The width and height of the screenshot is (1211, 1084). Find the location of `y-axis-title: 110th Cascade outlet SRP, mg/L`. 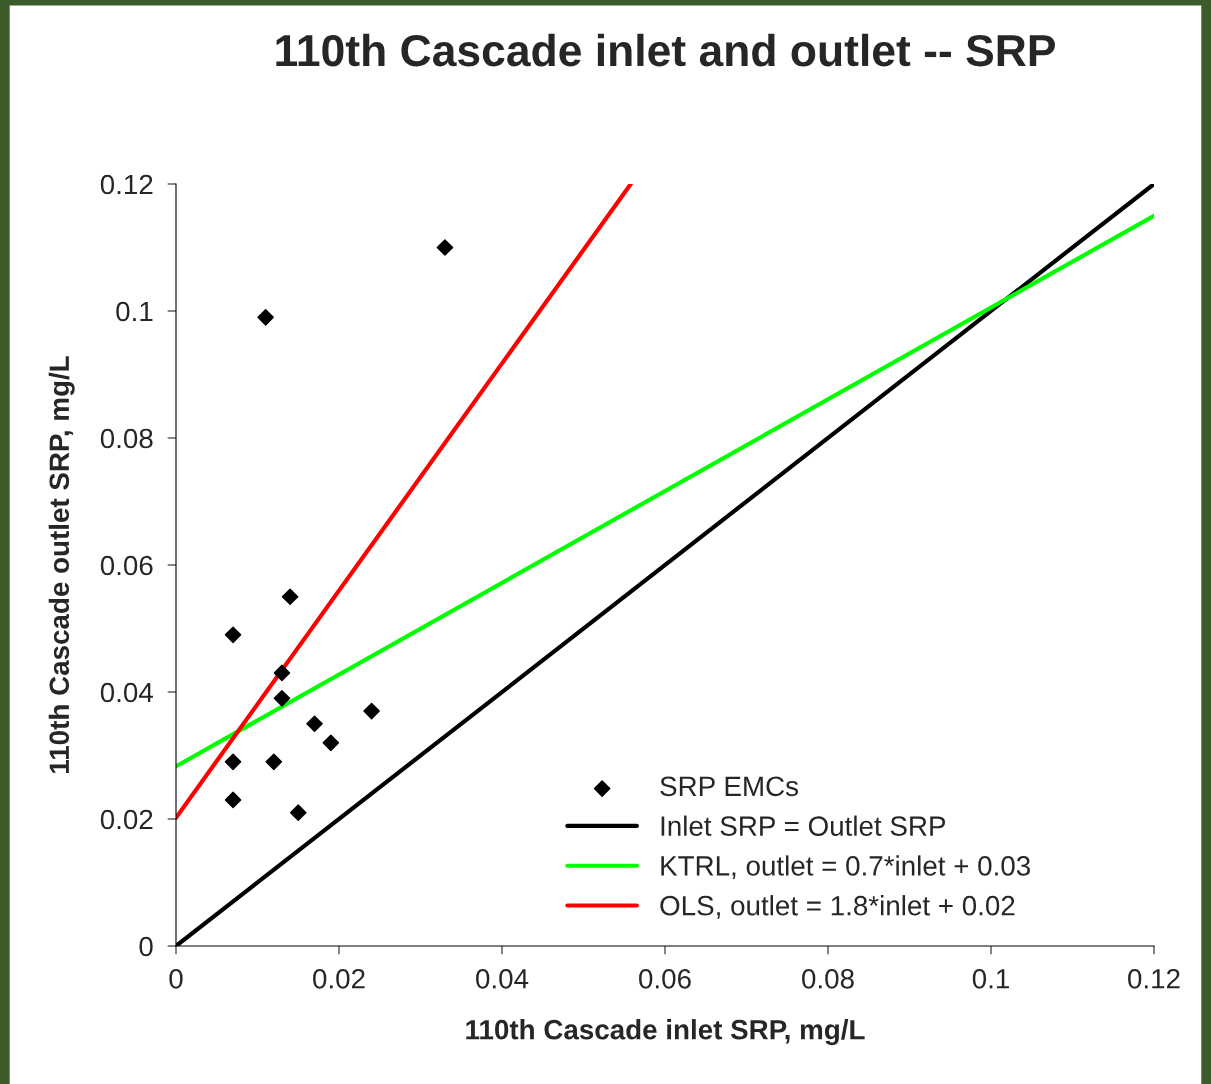

y-axis-title: 110th Cascade outlet SRP, mg/L is located at coordinates (61, 564).